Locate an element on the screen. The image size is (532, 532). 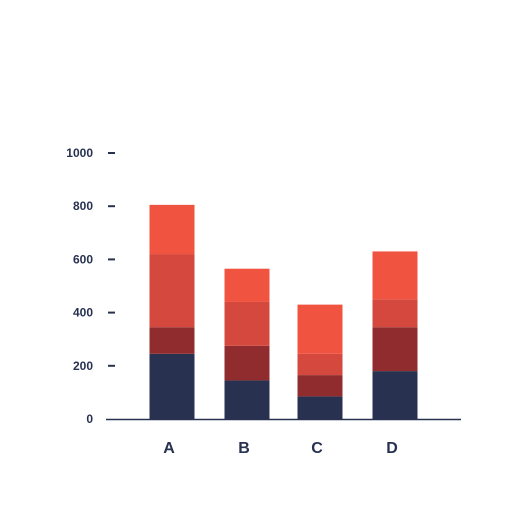
y-tick-label-1000: 1000 is located at coordinates (79, 153).